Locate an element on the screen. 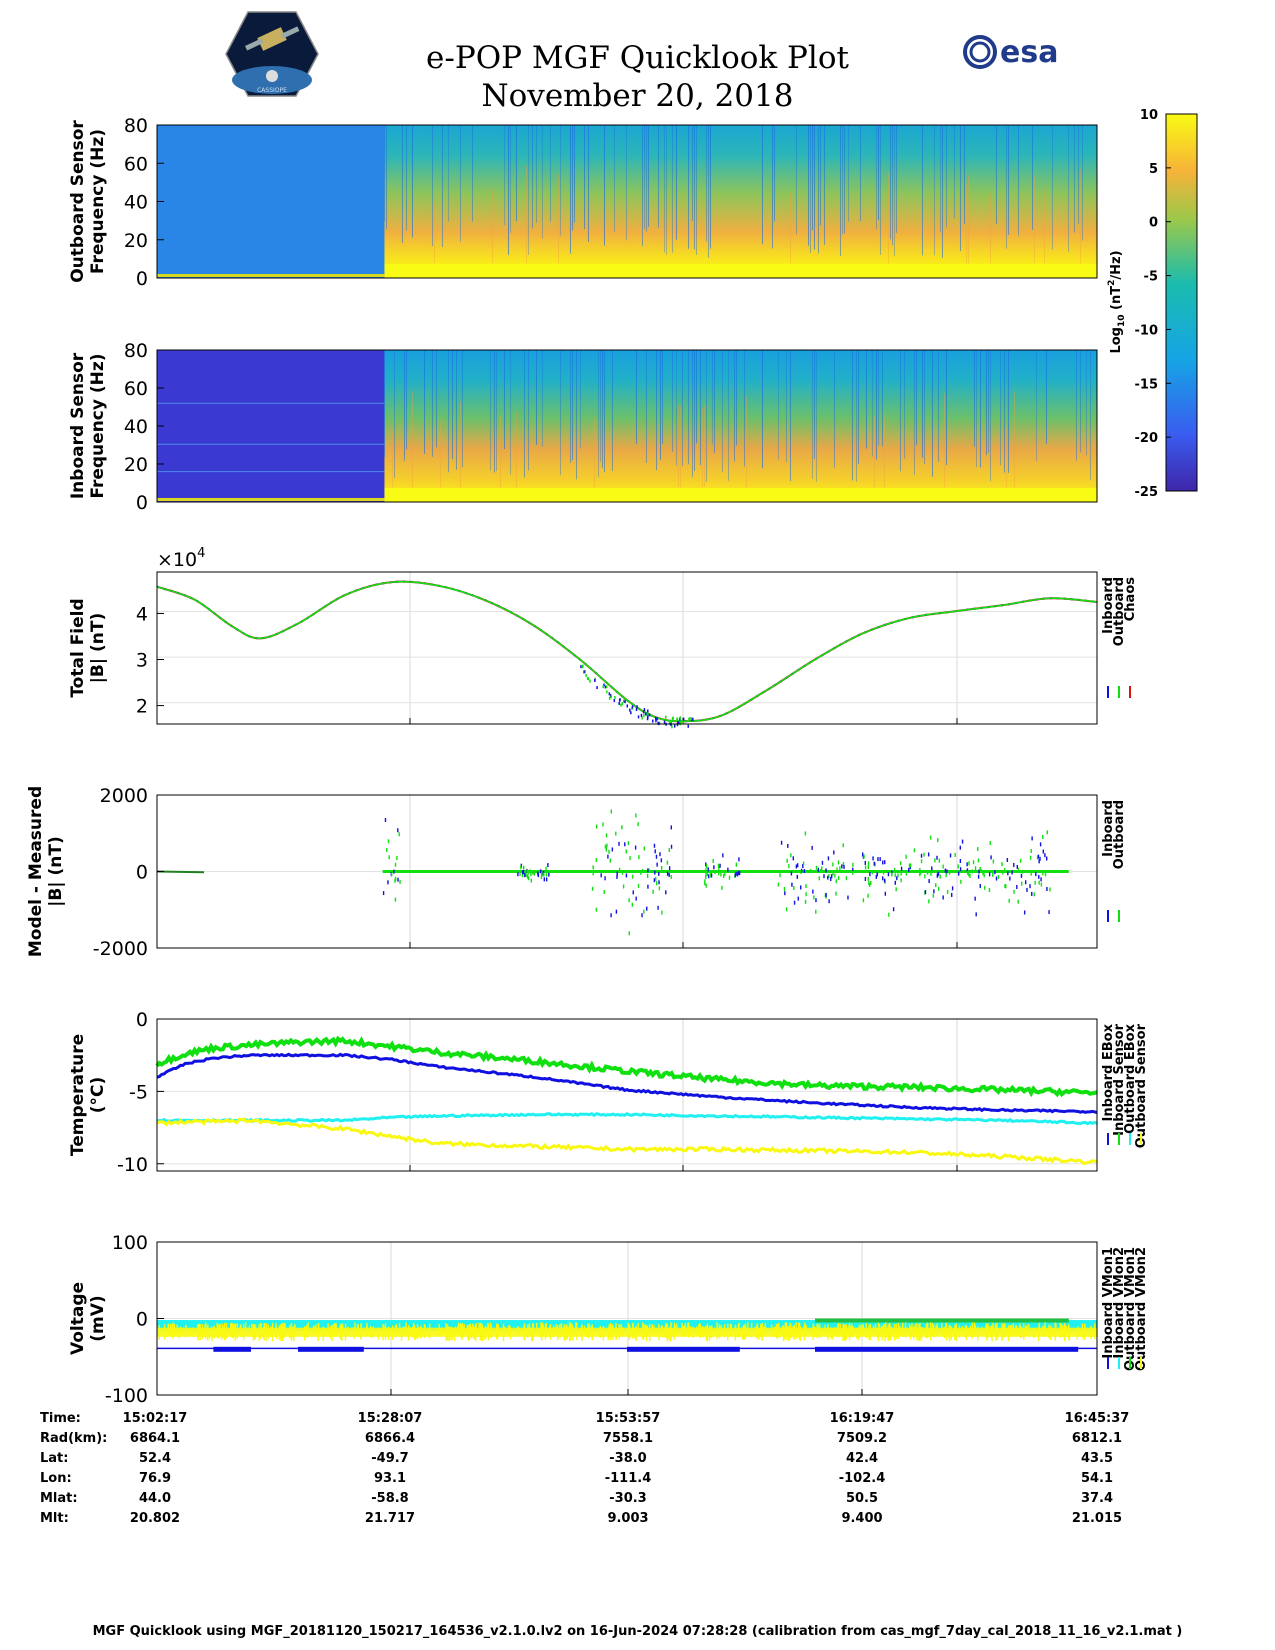 This screenshot has width=1275, height=1650. colorbar-tick: -20 is located at coordinates (1147, 438).